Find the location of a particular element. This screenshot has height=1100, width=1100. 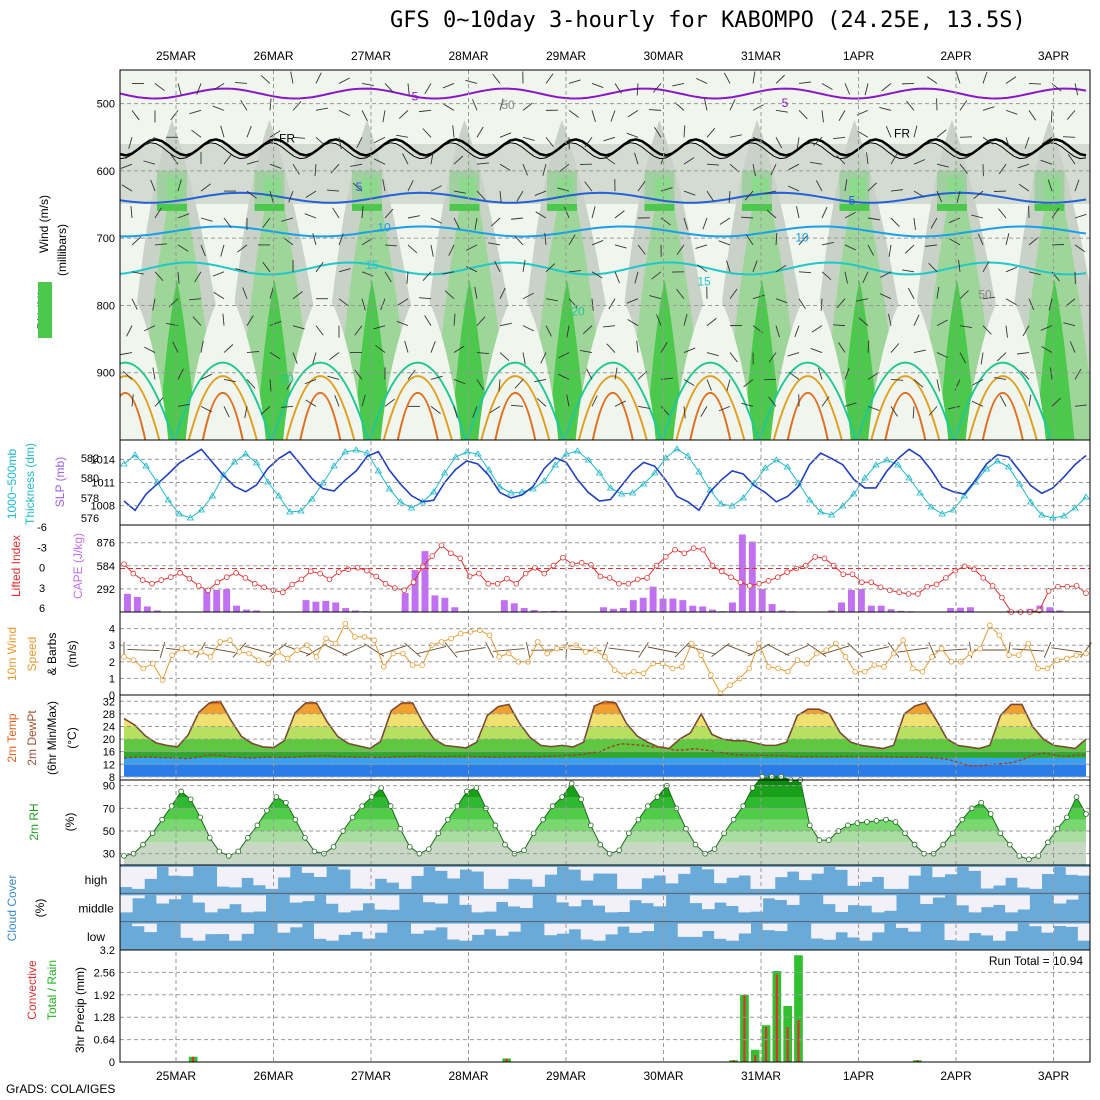

ylabel-cloud-cover: Cloud Cover is located at coordinates (12, 908).